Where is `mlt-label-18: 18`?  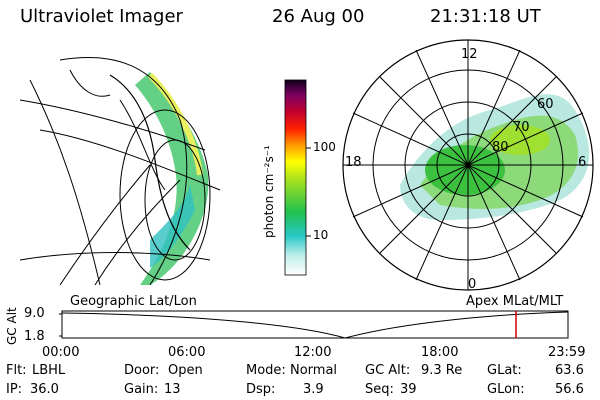 mlt-label-18: 18 is located at coordinates (353, 162).